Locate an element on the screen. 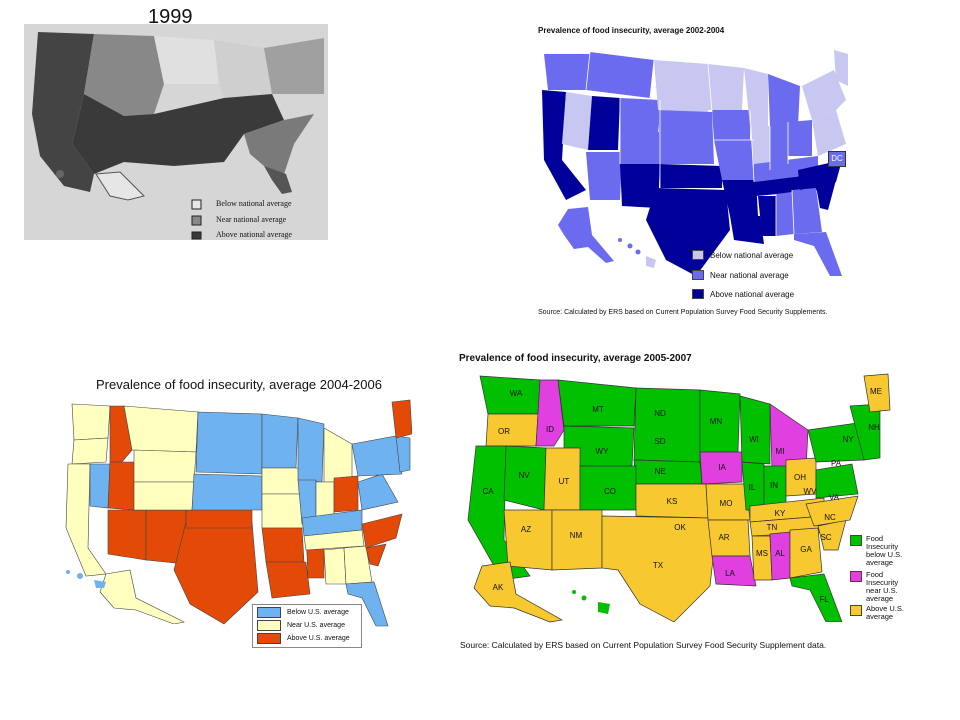 The height and width of the screenshot is (720, 960). state-label: TX is located at coordinates (658, 565).